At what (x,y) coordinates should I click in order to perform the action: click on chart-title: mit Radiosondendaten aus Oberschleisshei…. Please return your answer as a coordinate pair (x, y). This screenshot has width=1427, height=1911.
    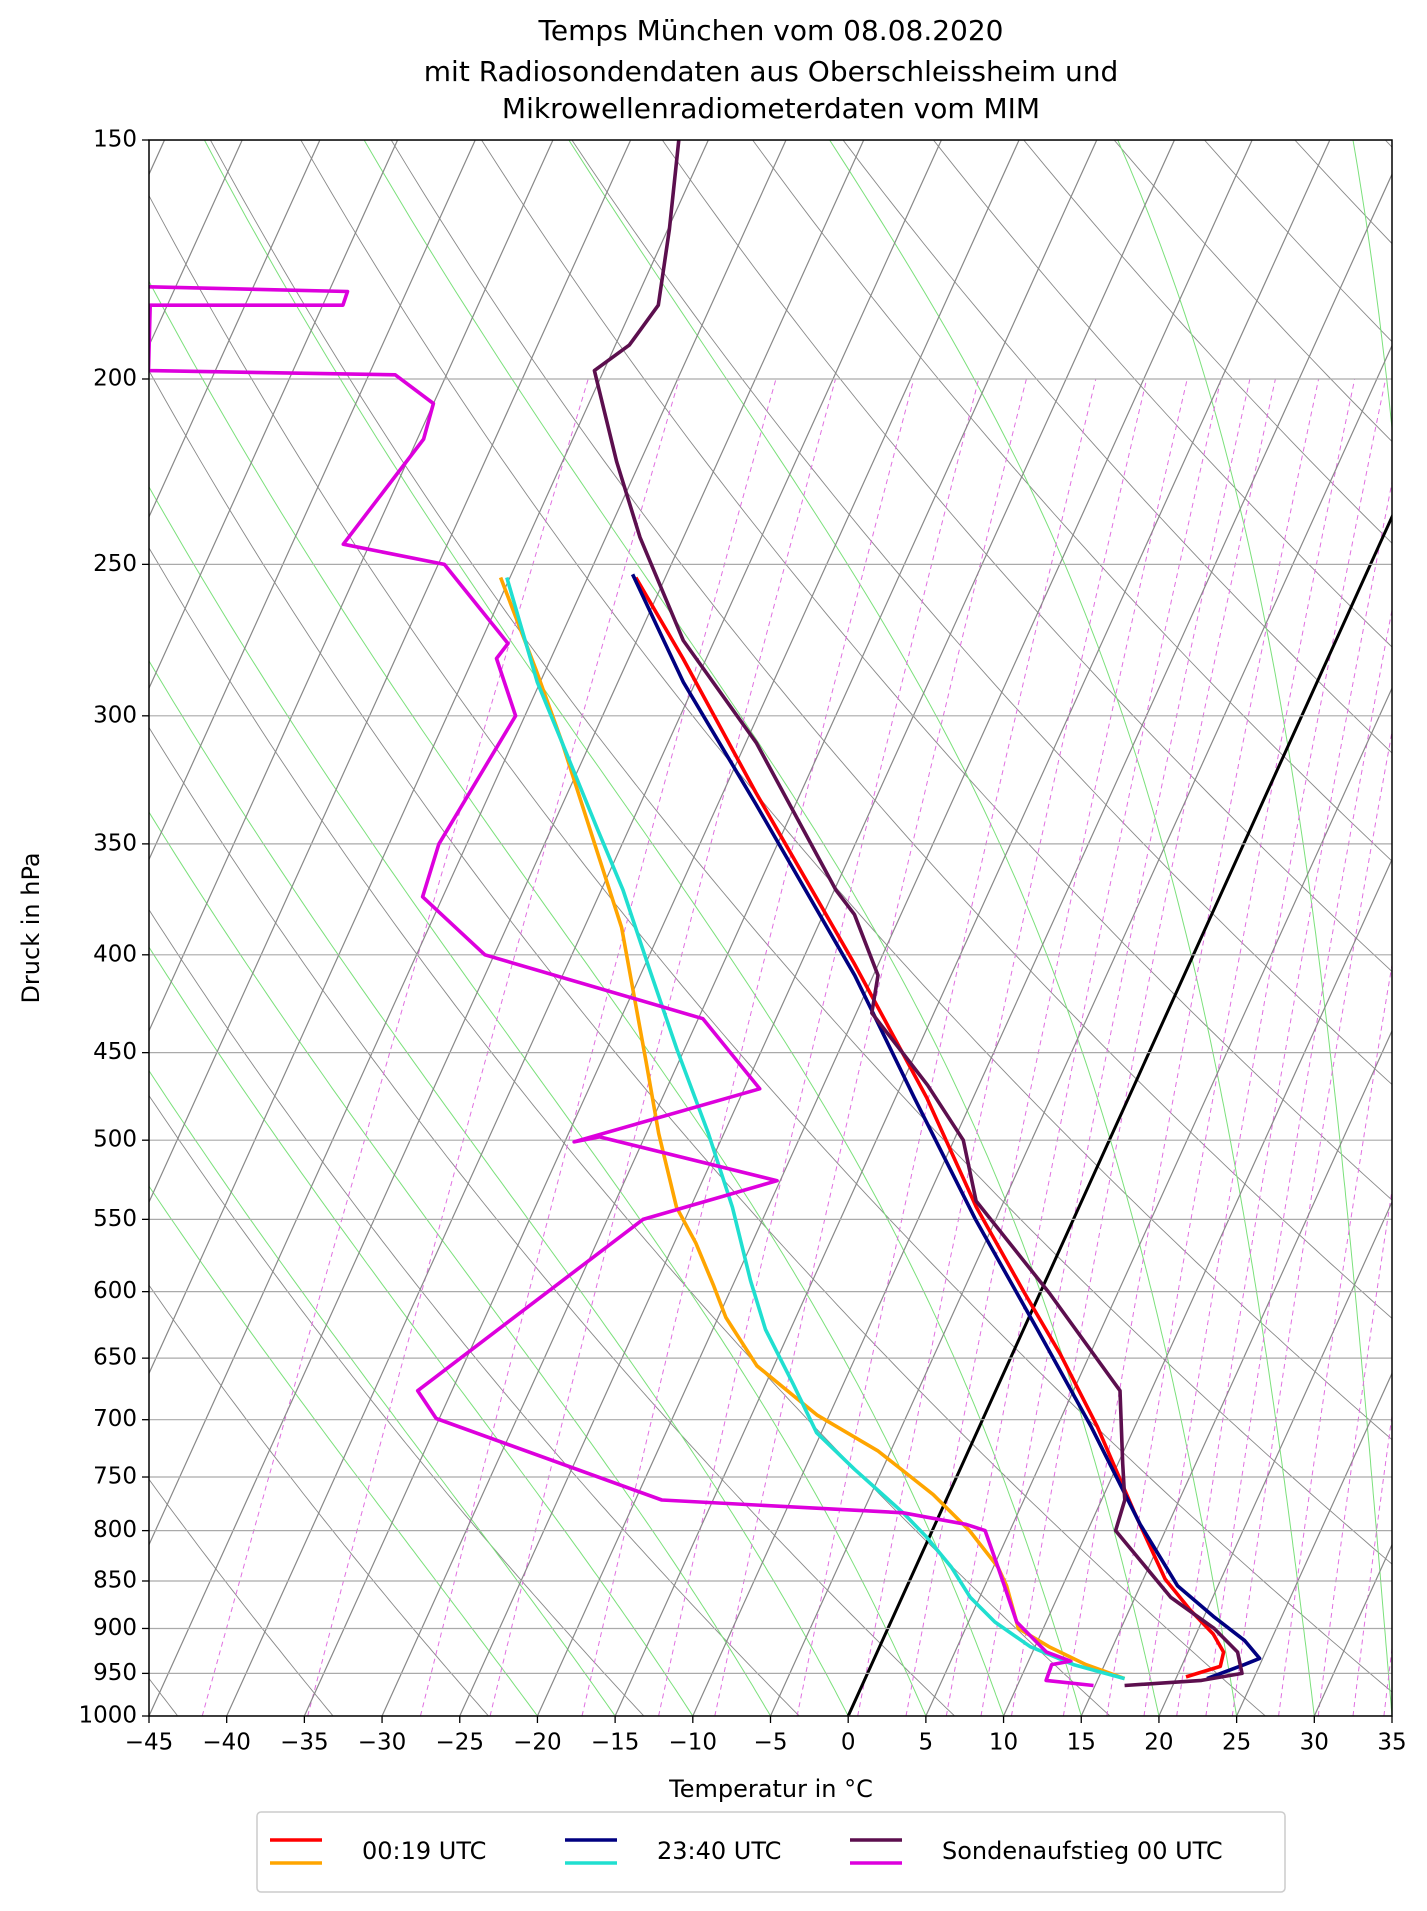
    Looking at the image, I should click on (771, 71).